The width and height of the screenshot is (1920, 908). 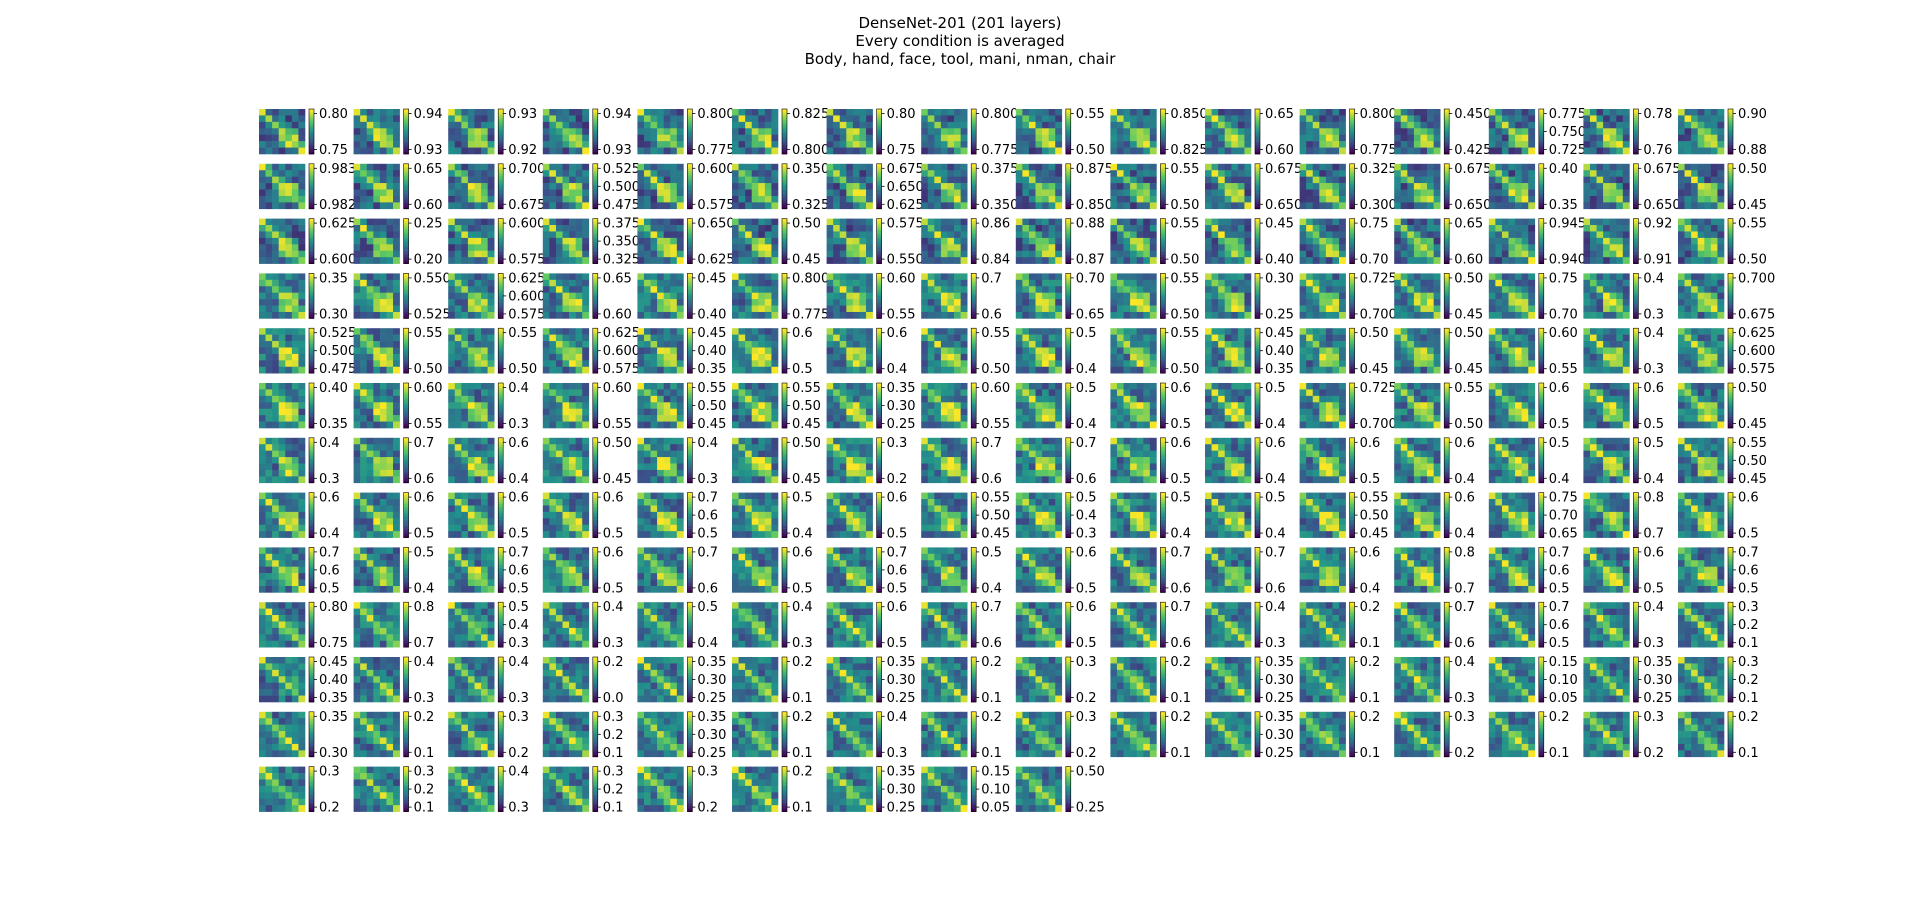 What do you see at coordinates (810, 150) in the screenshot?
I see `colorbar-tick-label: 0.800` at bounding box center [810, 150].